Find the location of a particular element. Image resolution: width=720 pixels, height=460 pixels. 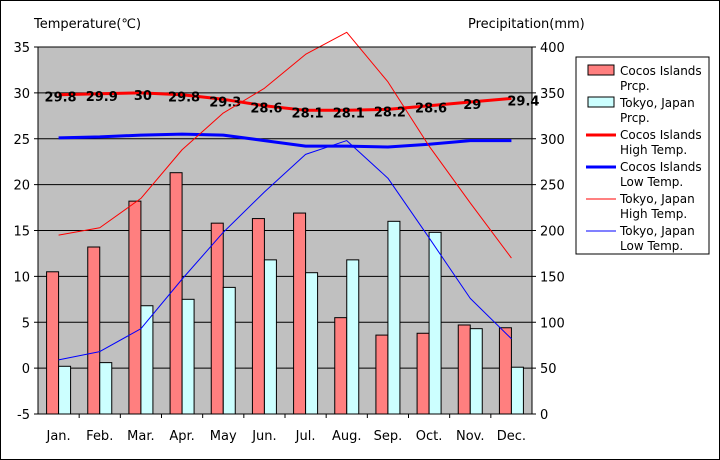

left-tick-label: 25 is located at coordinates (21, 140).